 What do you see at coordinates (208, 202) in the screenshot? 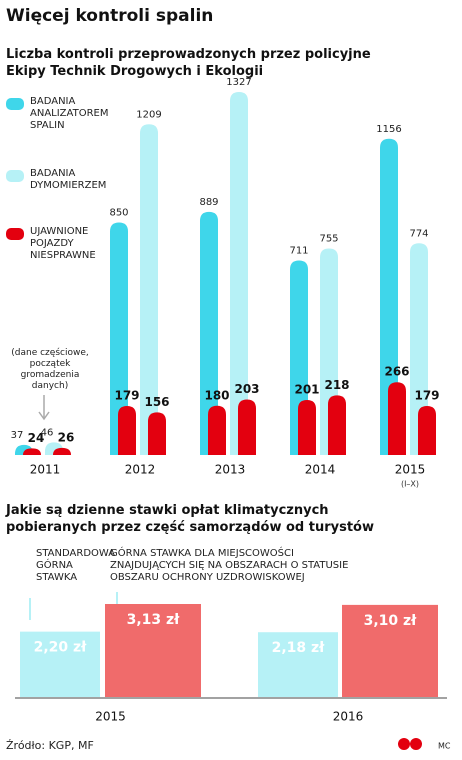
I see `value-label: 889` at bounding box center [208, 202].